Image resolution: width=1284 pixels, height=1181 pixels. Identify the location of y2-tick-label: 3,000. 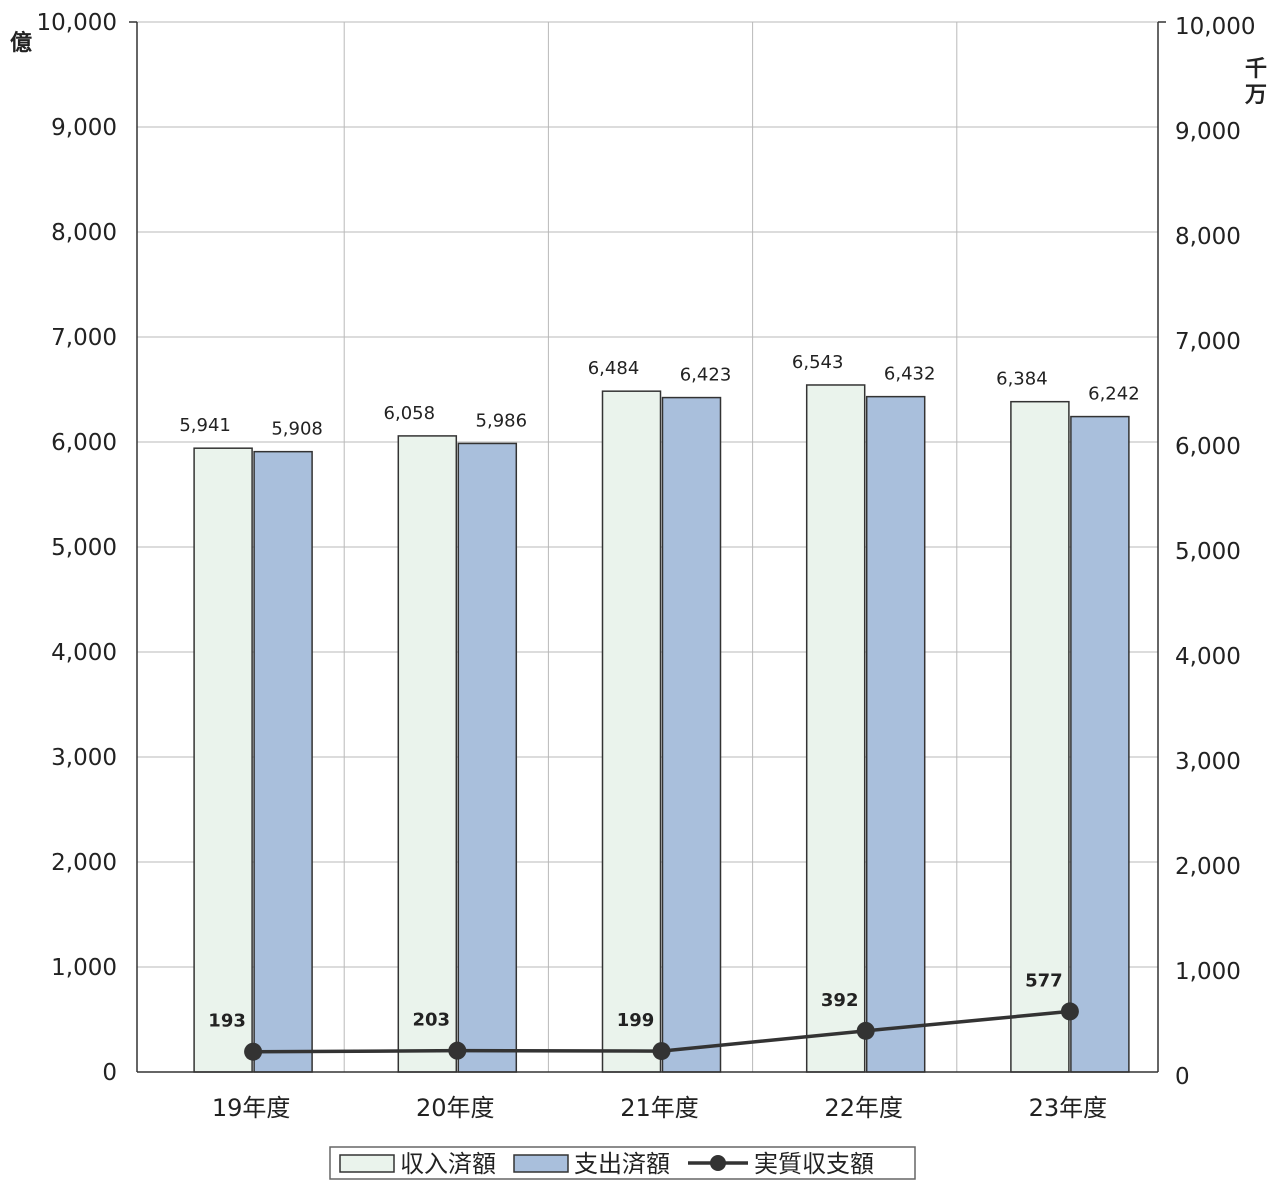
(1208, 762).